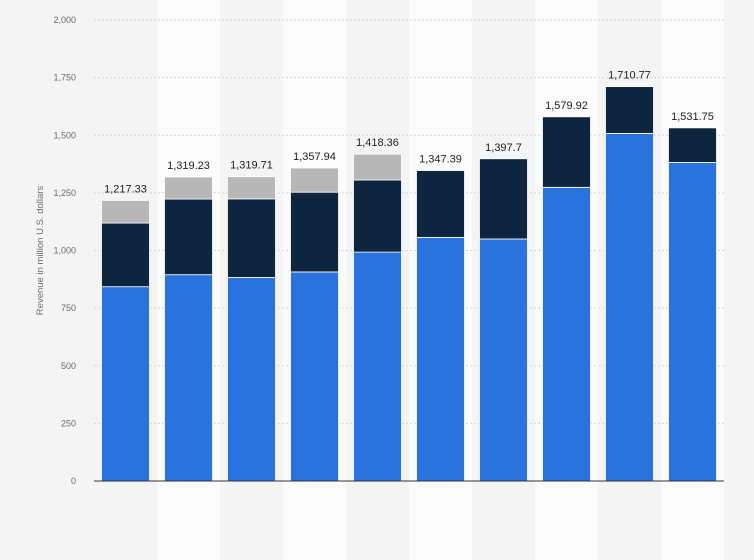  What do you see at coordinates (68, 308) in the screenshot?
I see `y-tick-label-750: 750` at bounding box center [68, 308].